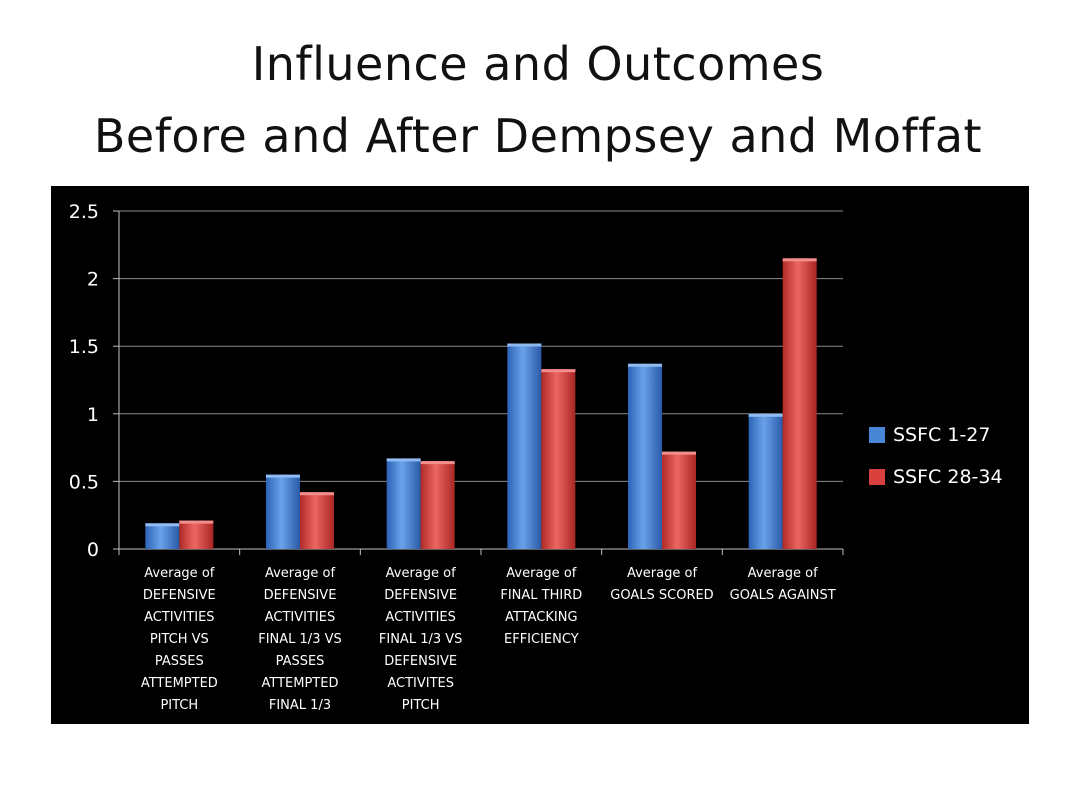 Image resolution: width=1076 pixels, height=802 pixels. Describe the element at coordinates (783, 585) in the screenshot. I see `x-category-label: Average of GOALS AGAINST` at that location.